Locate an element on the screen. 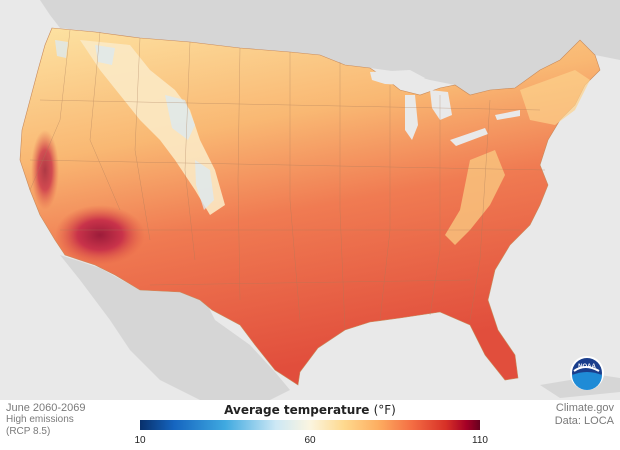  appalachian-cool is located at coordinates (475, 197).